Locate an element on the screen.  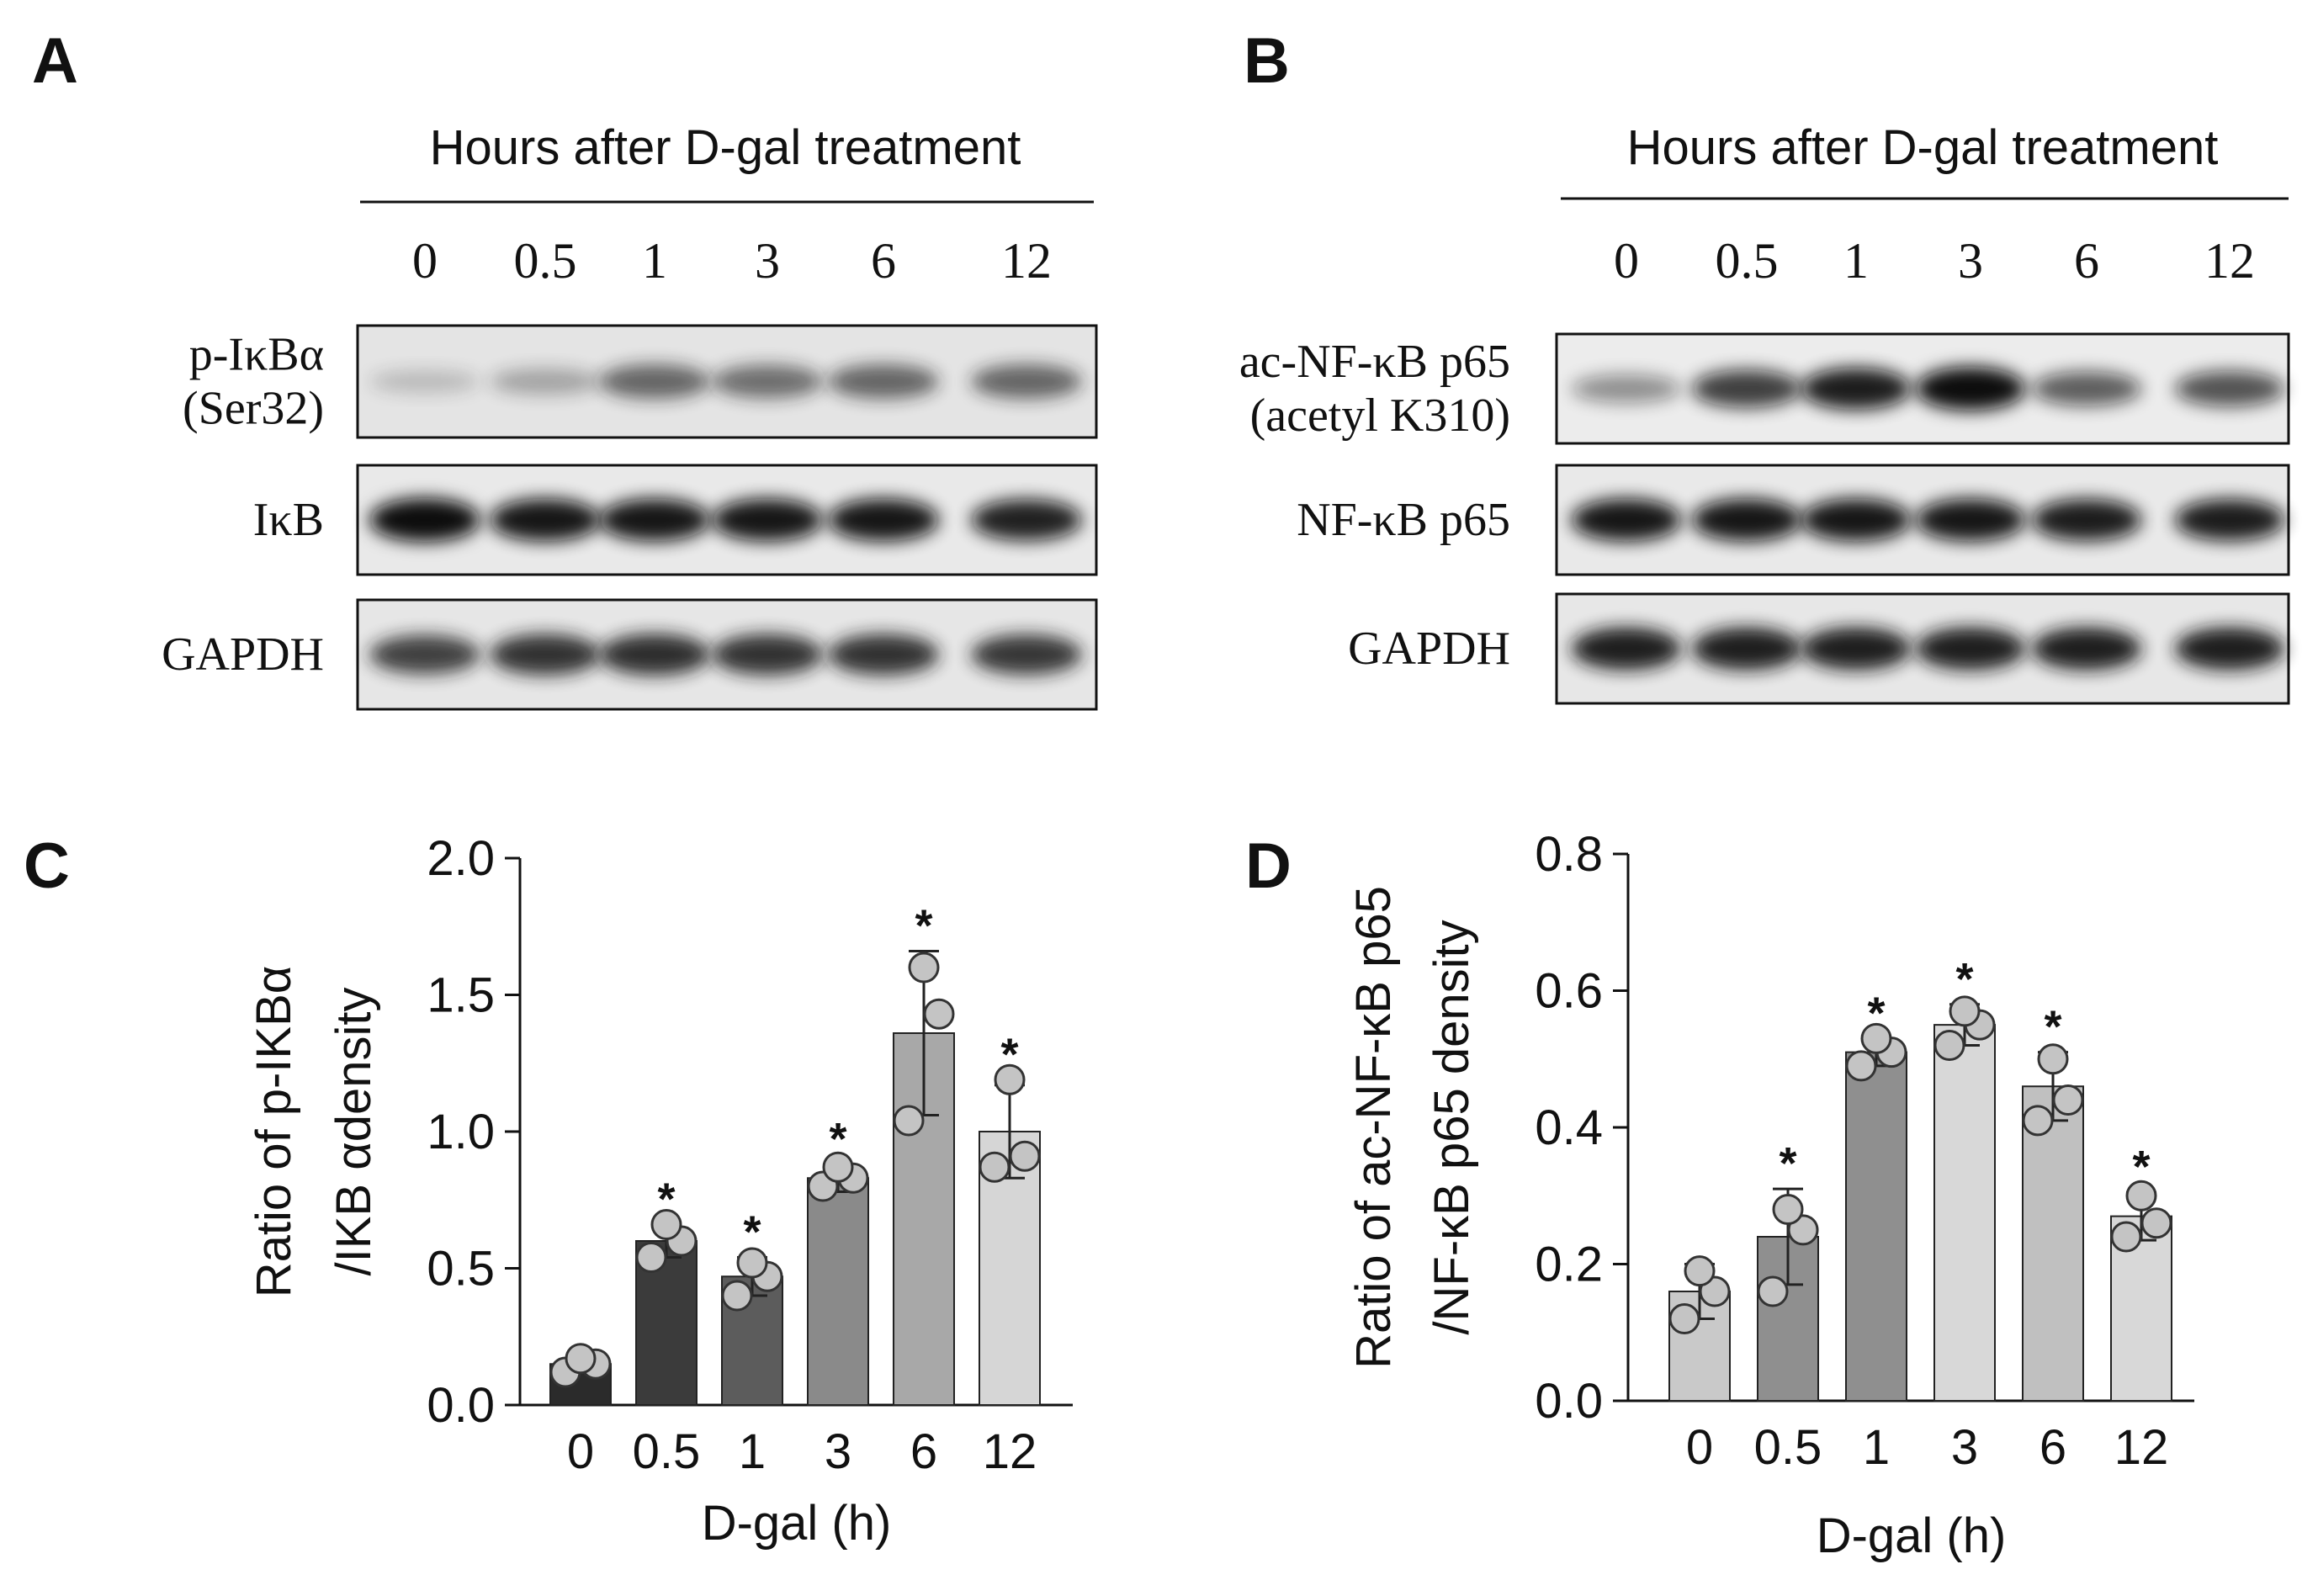
y-tick-label: 0.8 is located at coordinates (1569, 854).